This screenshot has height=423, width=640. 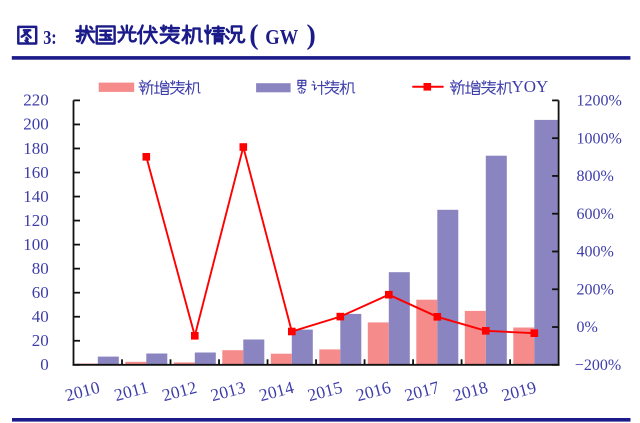 I want to click on svg-text: 800%, so click(x=595, y=176).